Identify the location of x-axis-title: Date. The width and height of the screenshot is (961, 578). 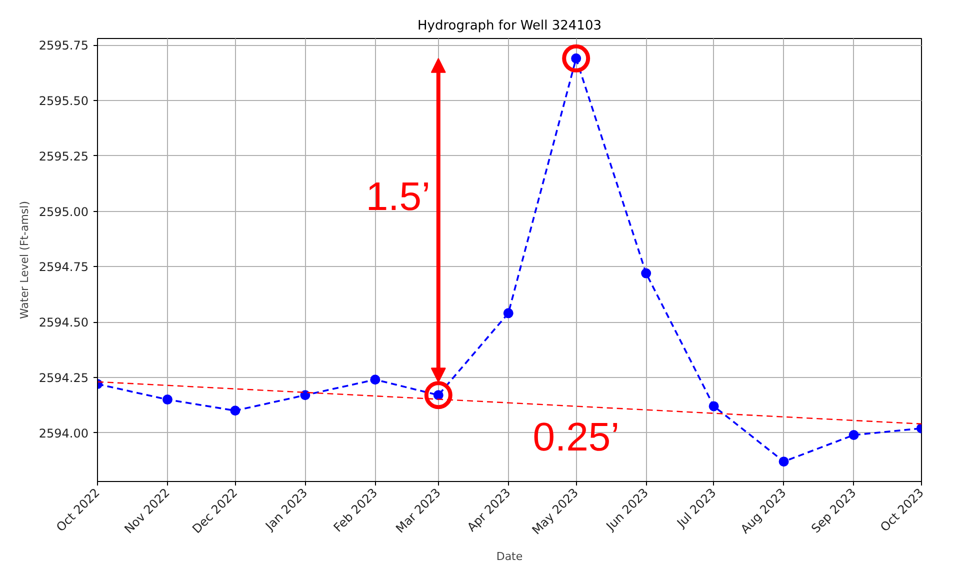
(509, 557).